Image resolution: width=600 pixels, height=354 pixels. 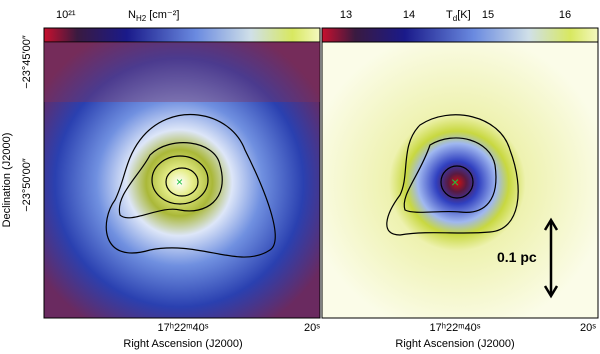 What do you see at coordinates (458, 16) in the screenshot?
I see `colorbar-label: Td[K]` at bounding box center [458, 16].